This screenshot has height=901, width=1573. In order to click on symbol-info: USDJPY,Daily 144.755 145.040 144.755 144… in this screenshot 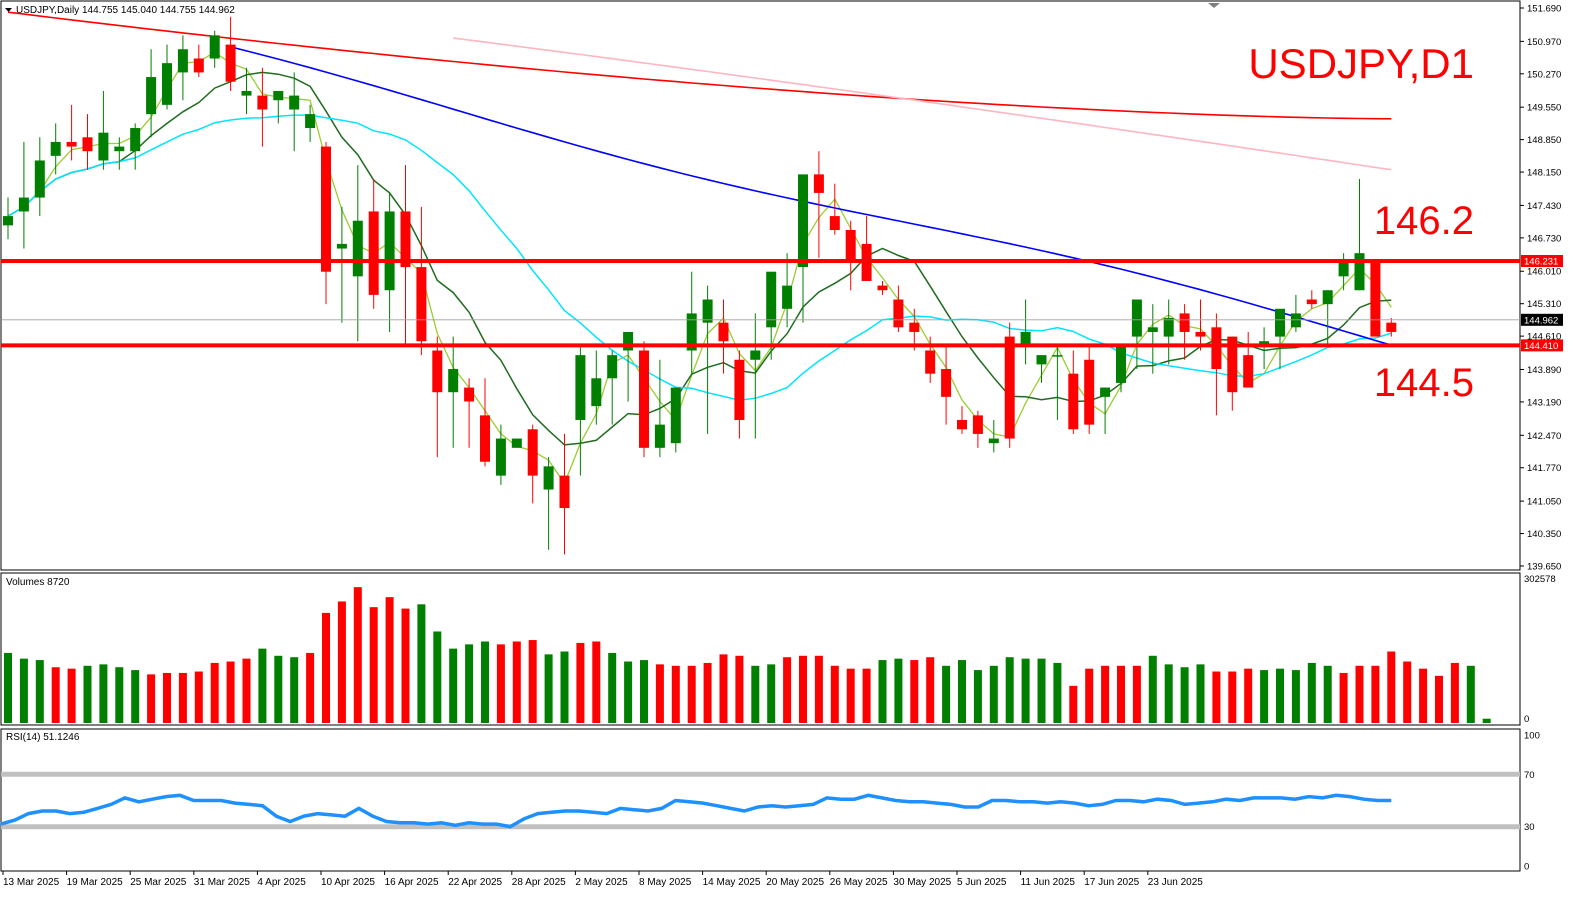, I will do `click(125, 10)`.